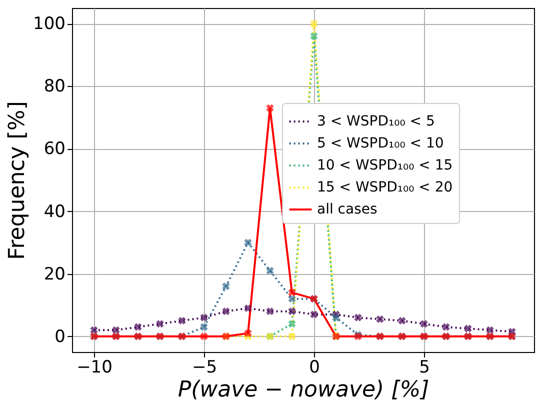 The height and width of the screenshot is (405, 542). What do you see at coordinates (17, 180) in the screenshot?
I see `y-axis-title: Frequency [%]` at bounding box center [17, 180].